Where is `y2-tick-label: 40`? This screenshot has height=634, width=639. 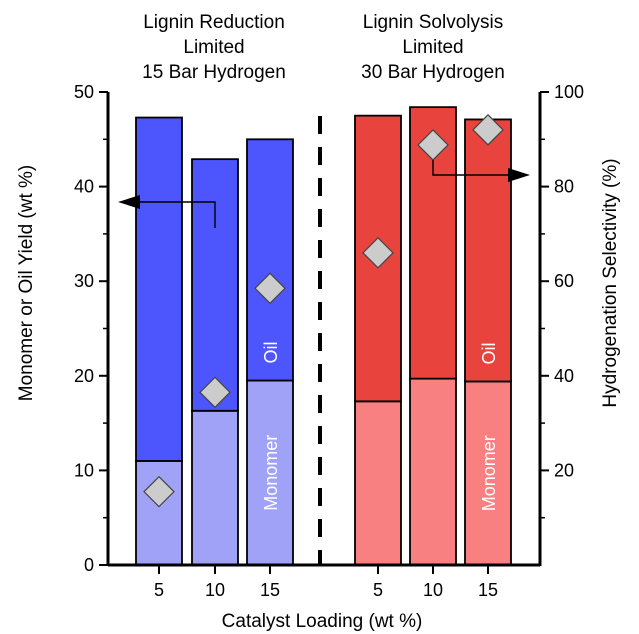
y2-tick-label: 40 is located at coordinates (564, 376).